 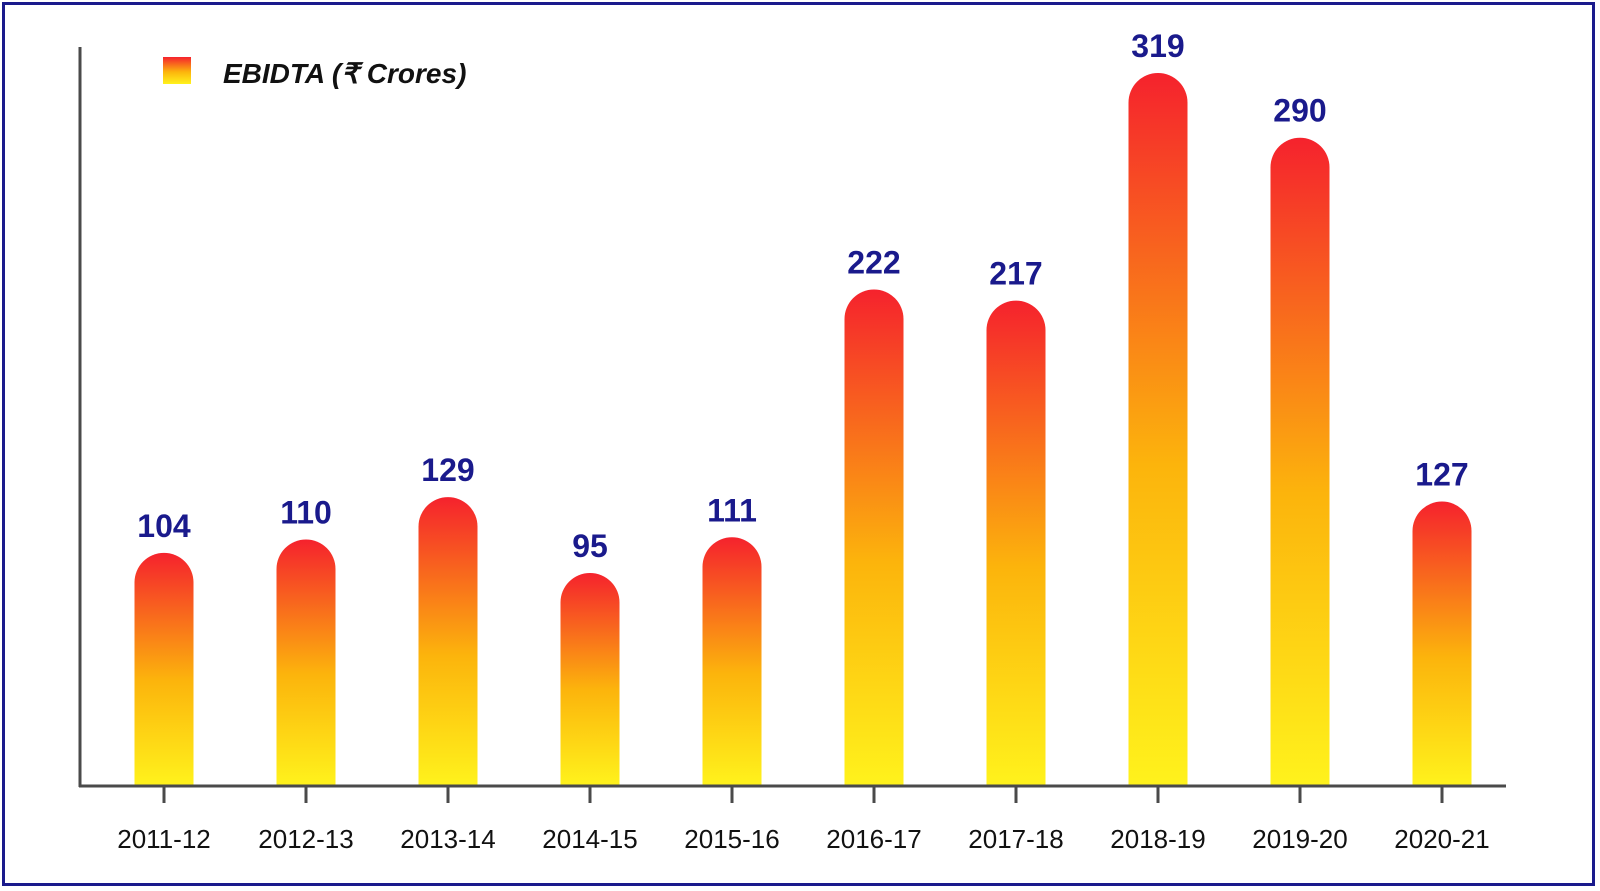 I want to click on value-label-2015-16: 111, so click(x=732, y=510).